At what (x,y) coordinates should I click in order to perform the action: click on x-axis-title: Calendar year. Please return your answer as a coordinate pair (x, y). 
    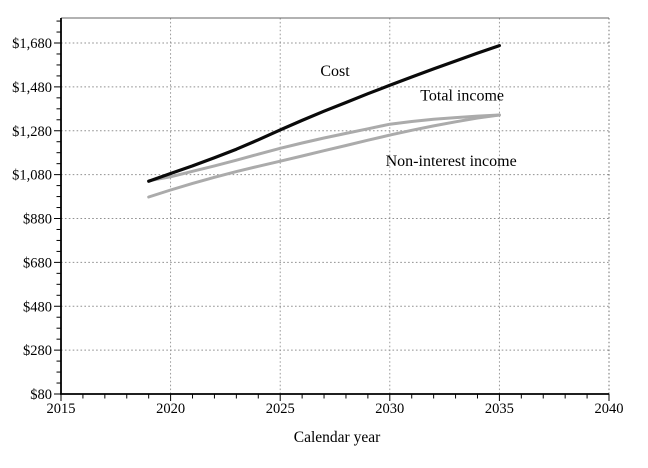
    Looking at the image, I should click on (337, 437).